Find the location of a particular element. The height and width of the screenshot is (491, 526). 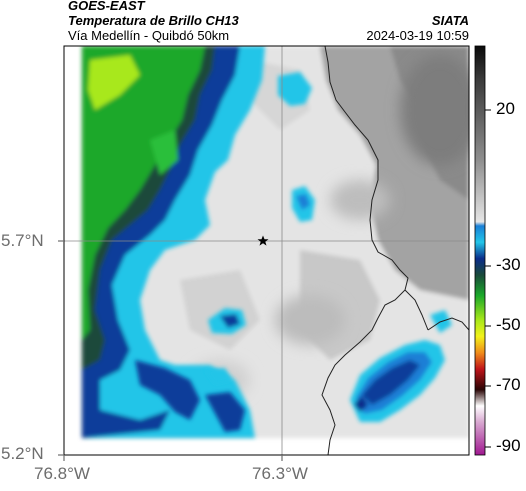

star-icon is located at coordinates (263, 240).